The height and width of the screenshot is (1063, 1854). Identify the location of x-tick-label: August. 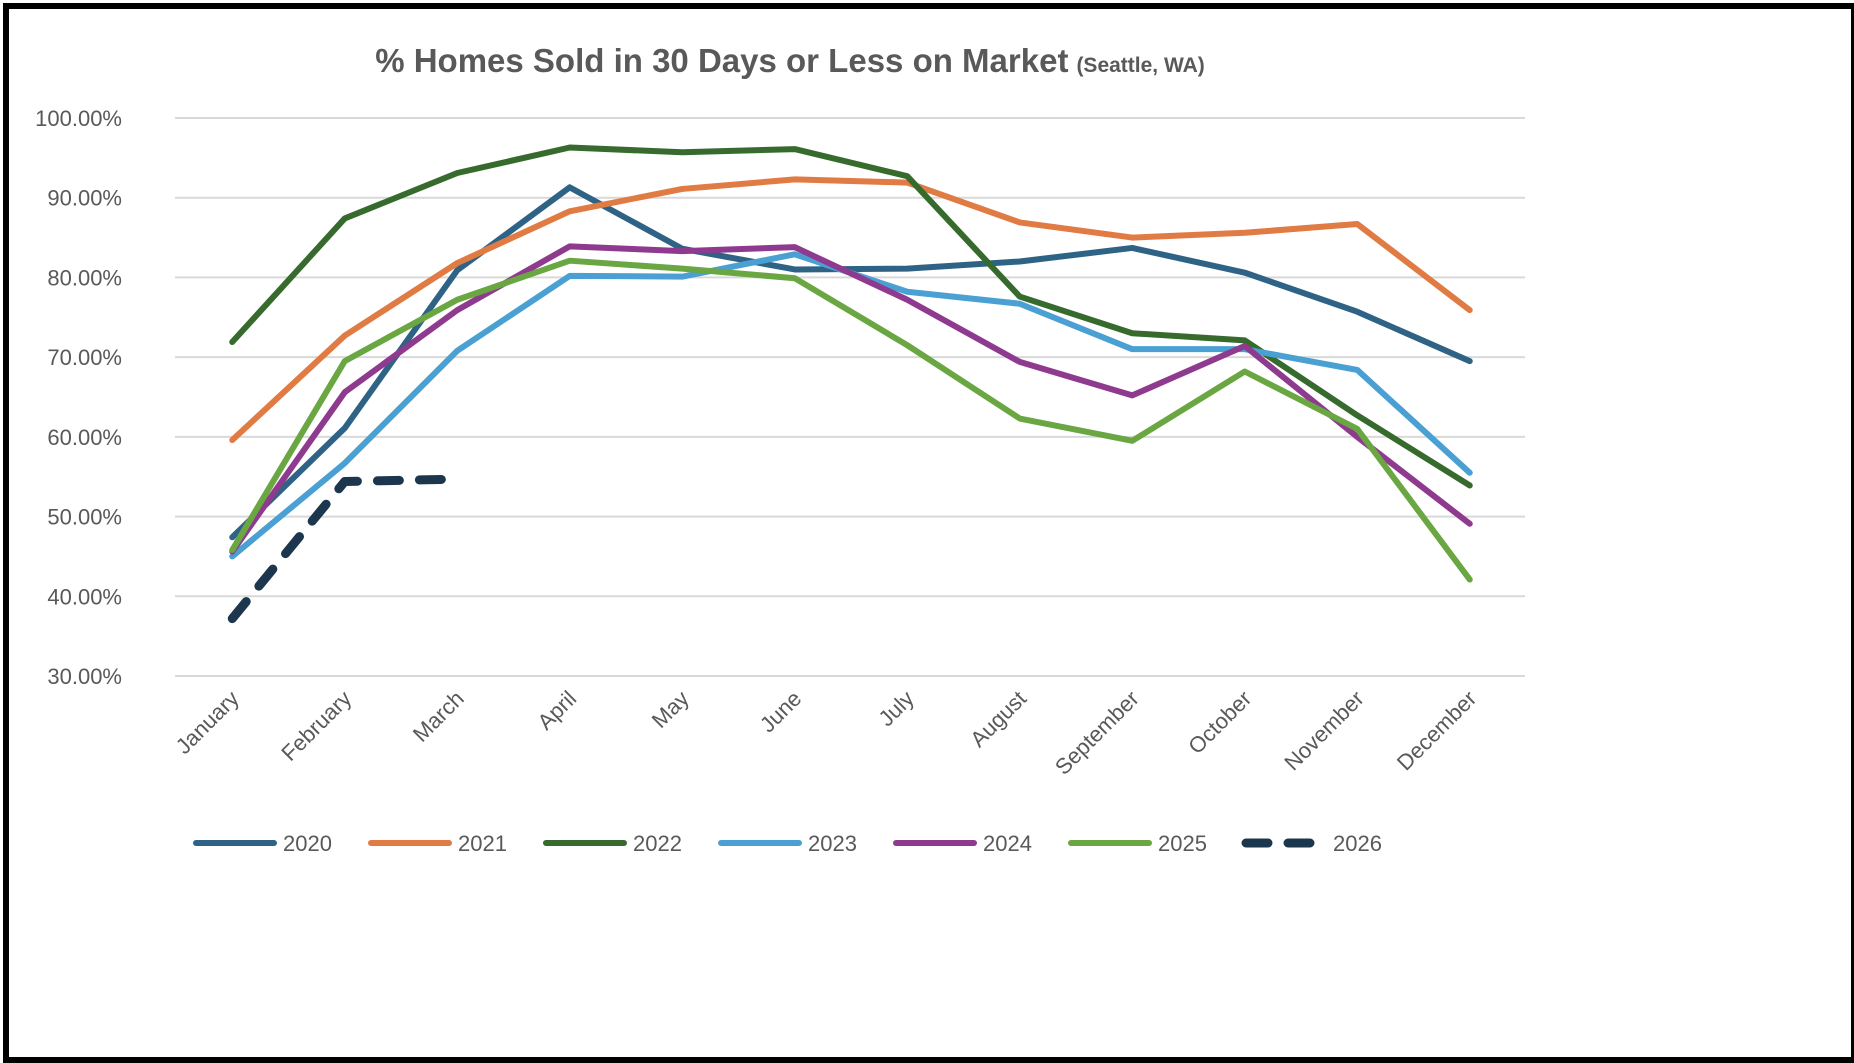
(998, 719).